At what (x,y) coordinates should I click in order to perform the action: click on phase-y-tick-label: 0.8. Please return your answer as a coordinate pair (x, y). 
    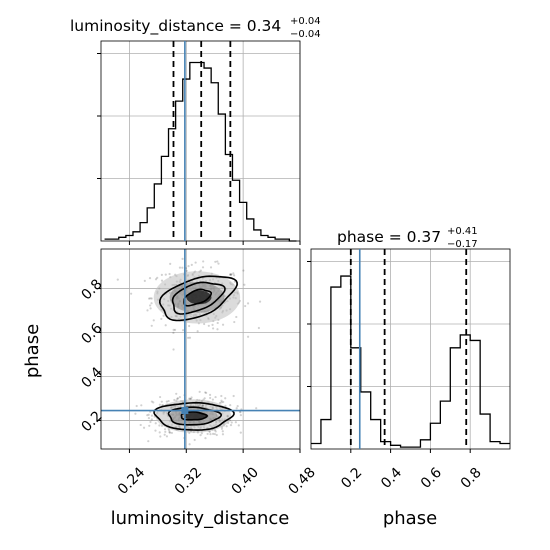
    Looking at the image, I should click on (92, 289).